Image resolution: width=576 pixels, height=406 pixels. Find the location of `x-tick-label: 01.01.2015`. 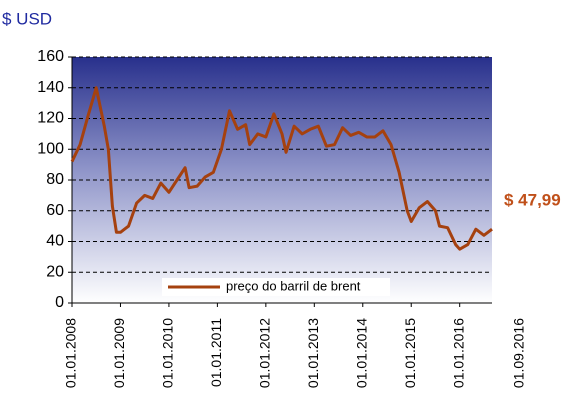

x-tick-label: 01.01.2015 is located at coordinates (410, 353).